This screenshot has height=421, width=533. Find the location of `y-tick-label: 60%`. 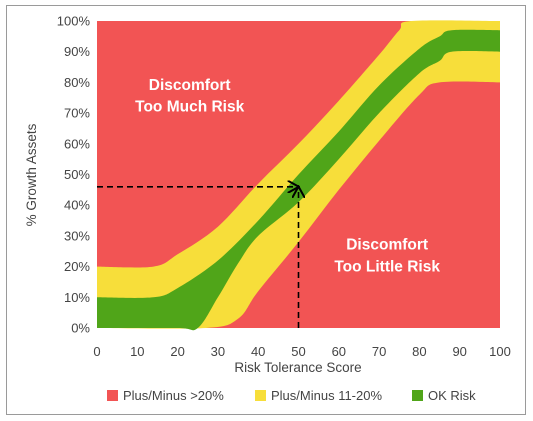

y-tick-label: 60% is located at coordinates (77, 143).